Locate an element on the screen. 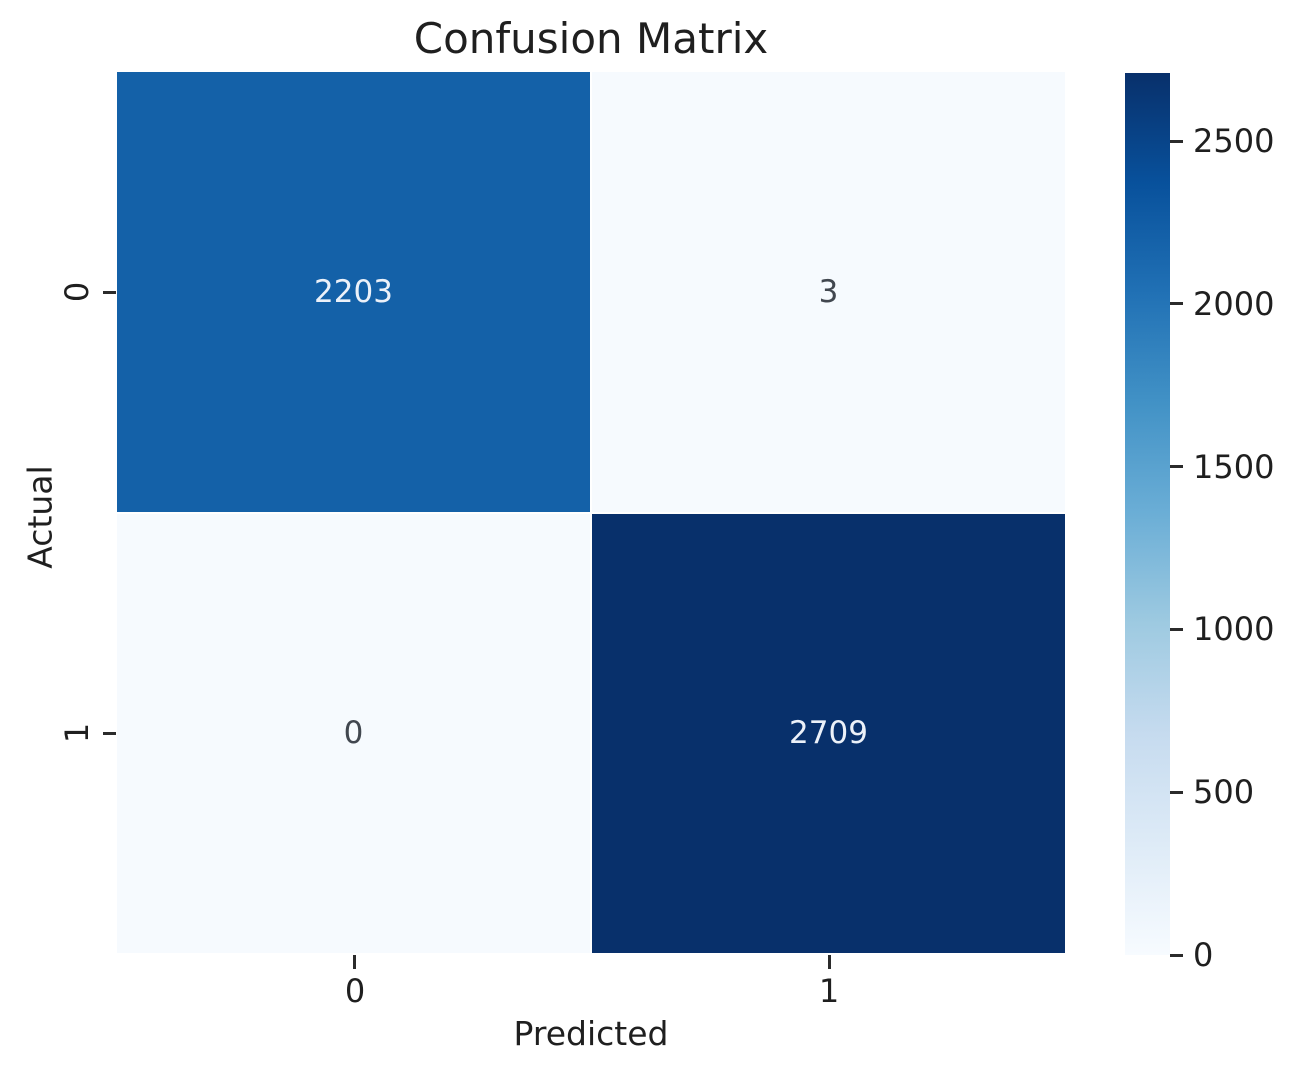  colorbar-tick-5: 2500 is located at coordinates (1222, 141).